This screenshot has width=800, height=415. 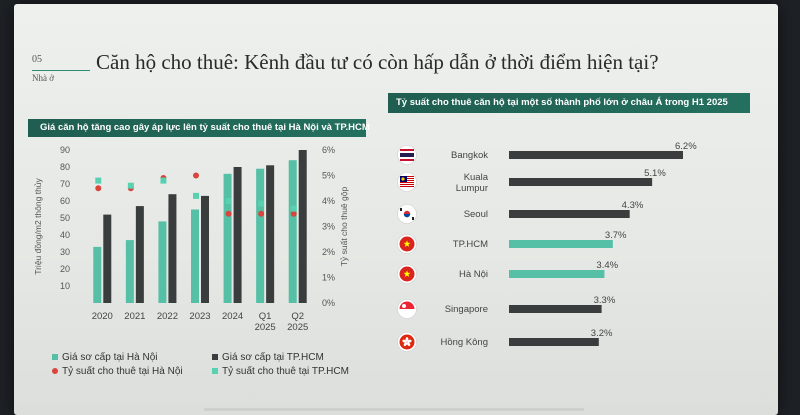 What do you see at coordinates (616, 235) in the screenshot?
I see `yield-value-label: 3.7%` at bounding box center [616, 235].